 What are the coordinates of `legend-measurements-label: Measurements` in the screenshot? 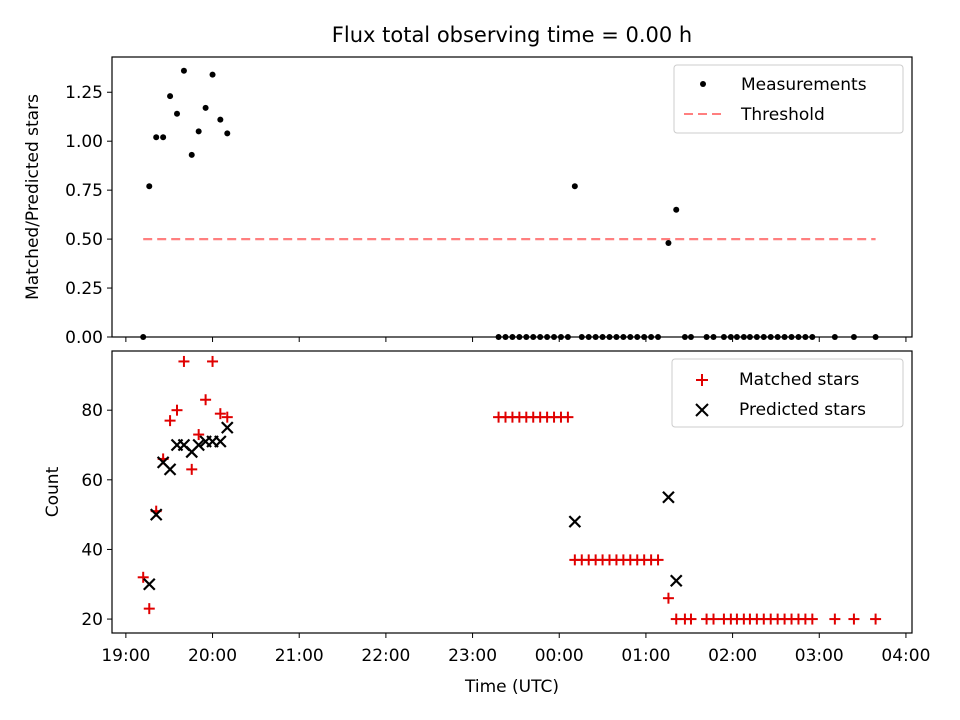 It's located at (804, 85).